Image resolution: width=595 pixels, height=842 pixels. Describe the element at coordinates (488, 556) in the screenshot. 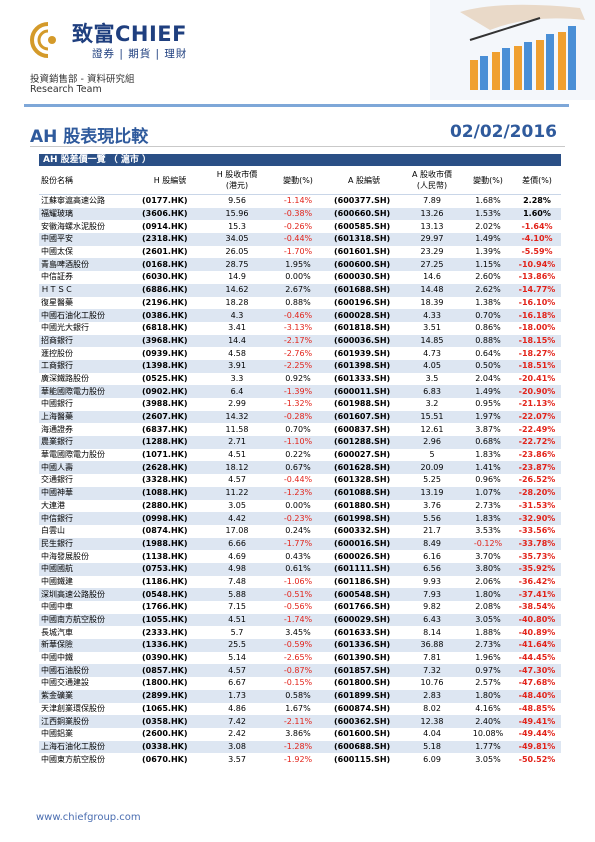

I see `table-cell: 3.70%` at that location.